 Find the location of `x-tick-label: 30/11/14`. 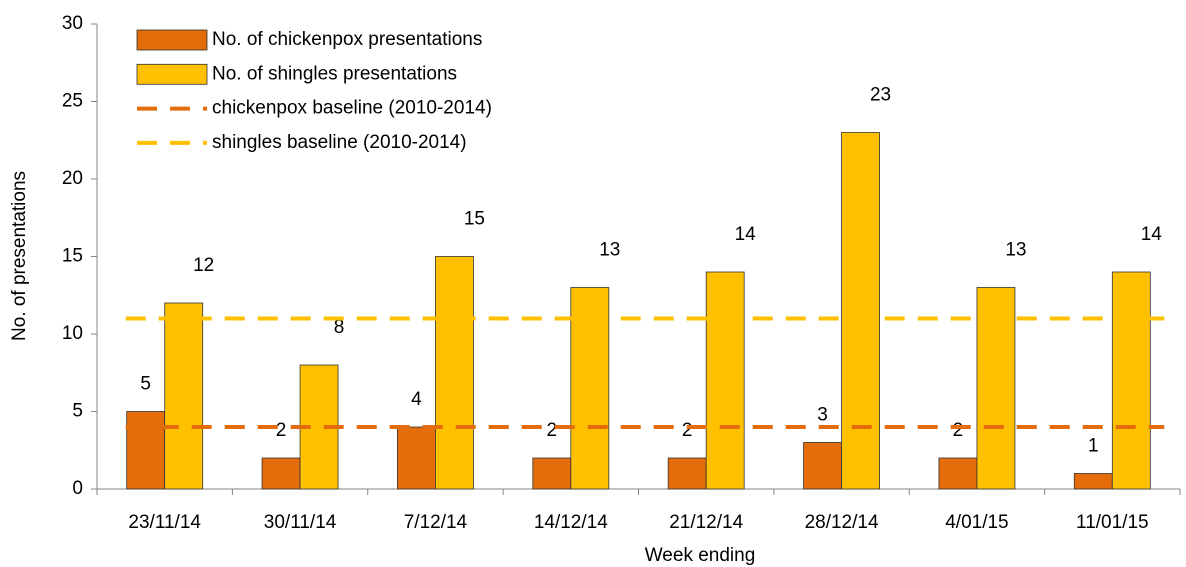

x-tick-label: 30/11/14 is located at coordinates (300, 522).